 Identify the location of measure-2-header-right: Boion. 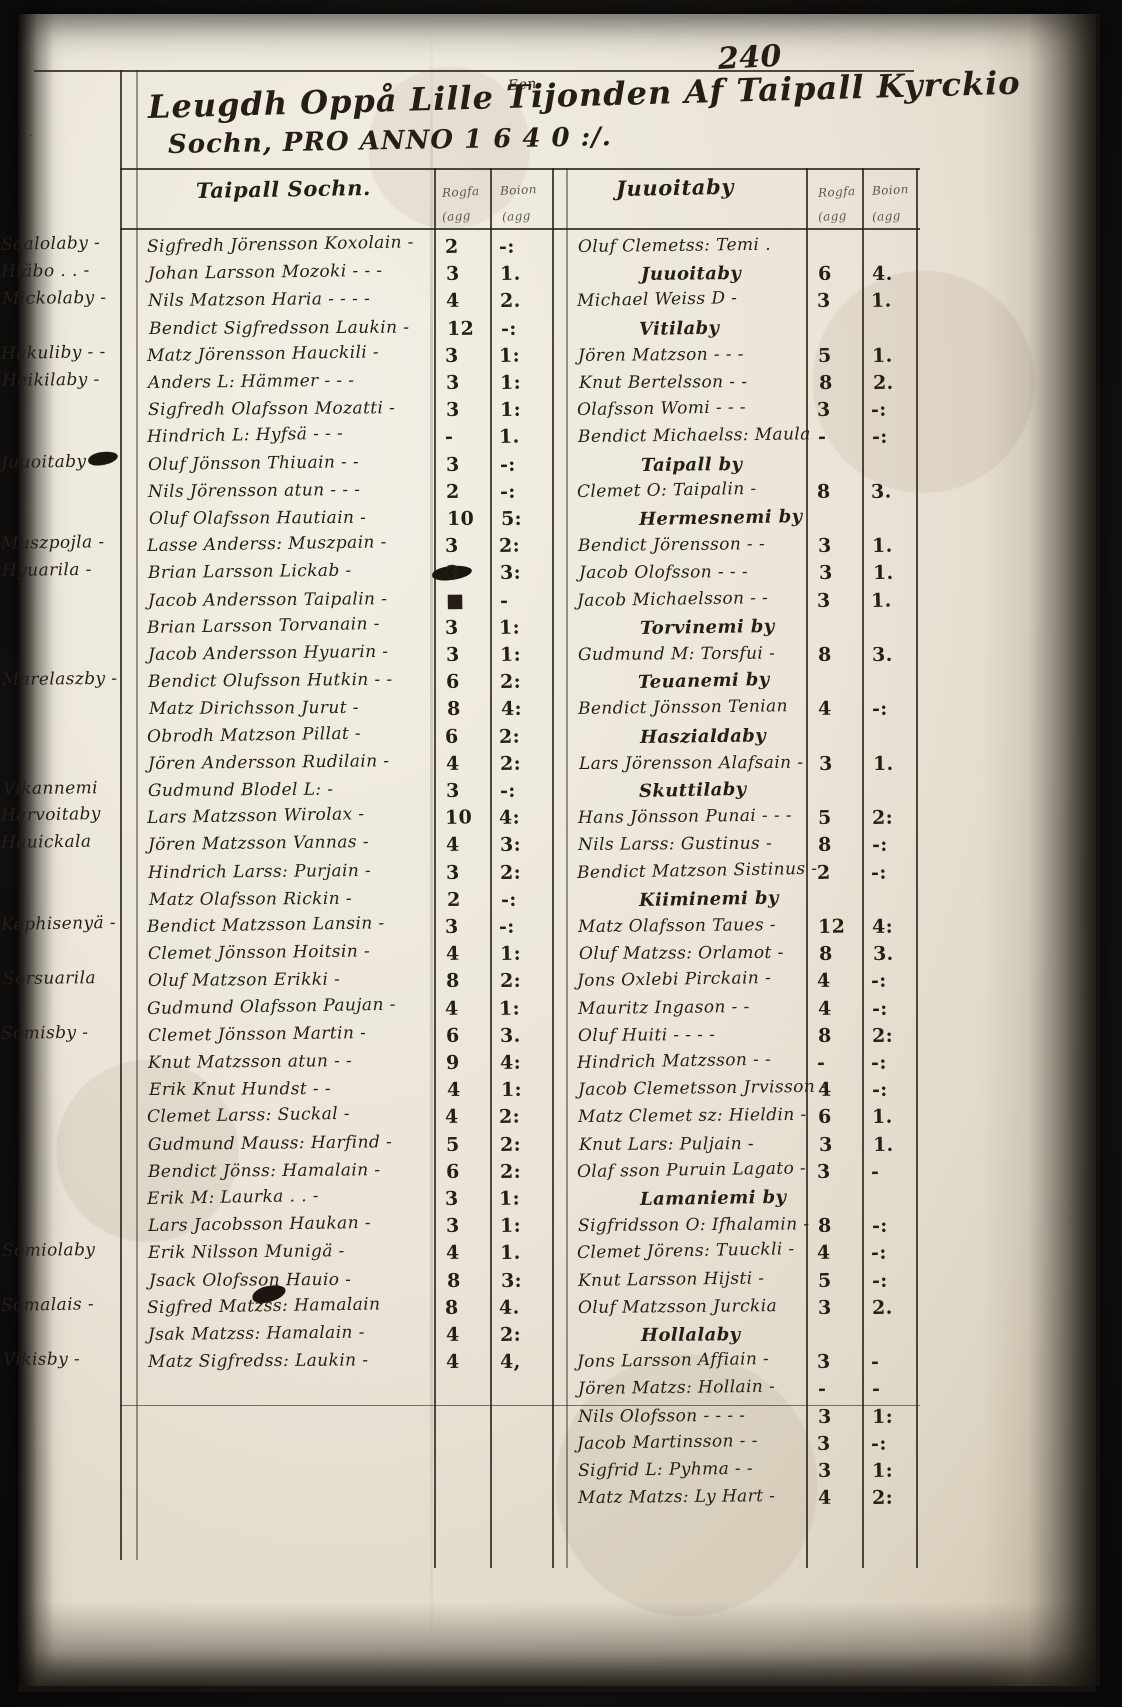
(890, 190).